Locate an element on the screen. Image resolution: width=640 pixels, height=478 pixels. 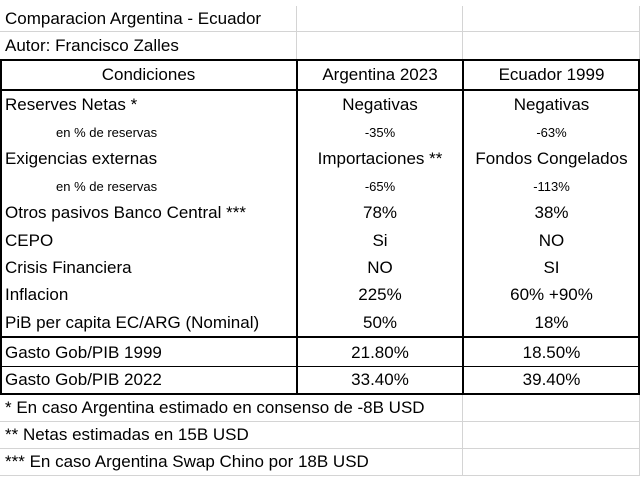
ecuador-cell: 60% +90% is located at coordinates (551, 295).